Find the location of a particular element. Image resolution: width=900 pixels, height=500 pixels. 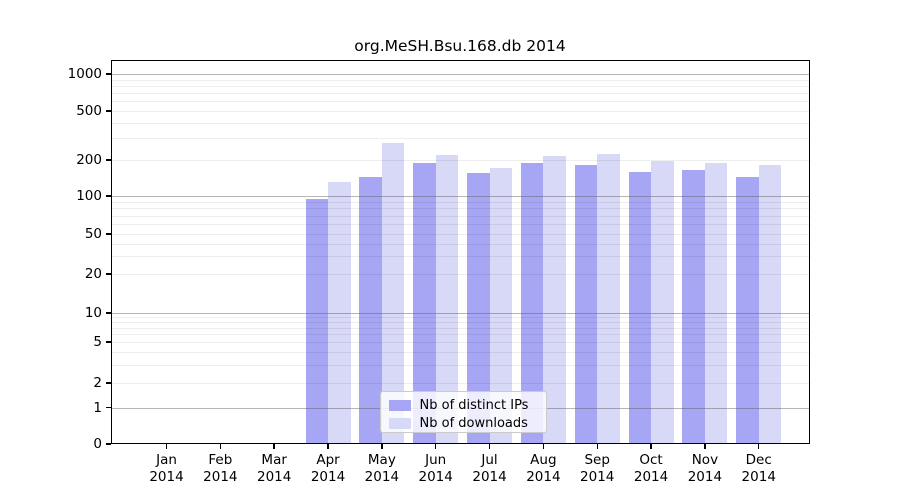

legend-label-downloads: Nb of downloads is located at coordinates (473, 423).